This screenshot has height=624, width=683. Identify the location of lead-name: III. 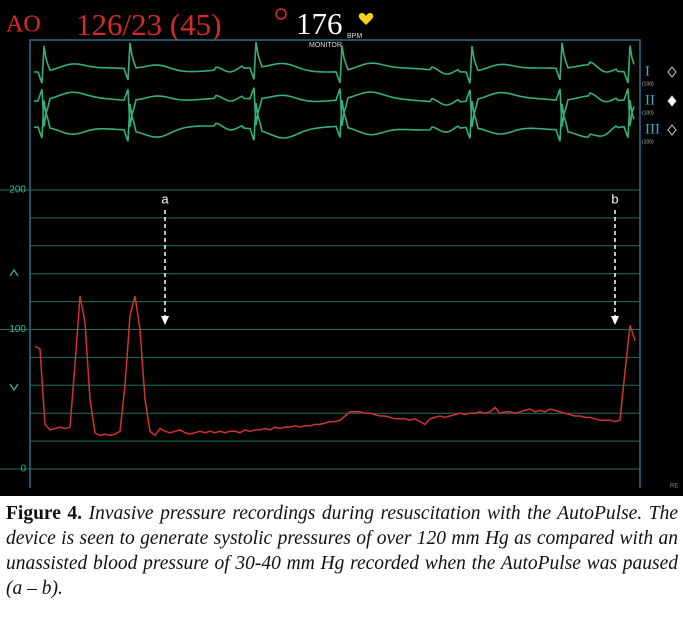
(652, 129).